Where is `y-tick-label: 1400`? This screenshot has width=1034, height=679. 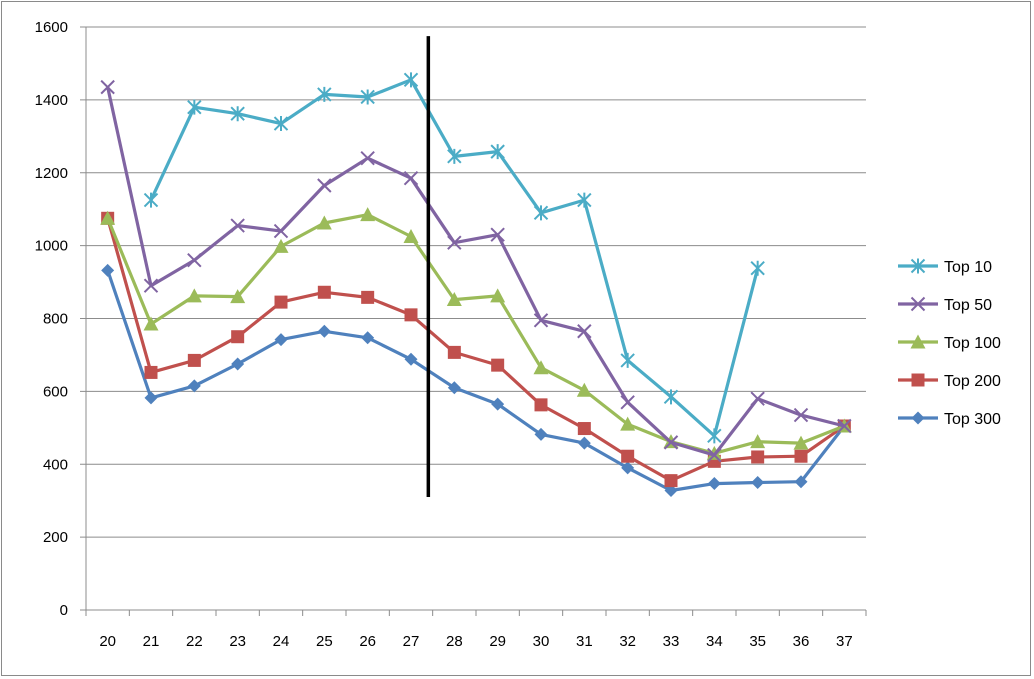
y-tick-label: 1400 is located at coordinates (51, 100).